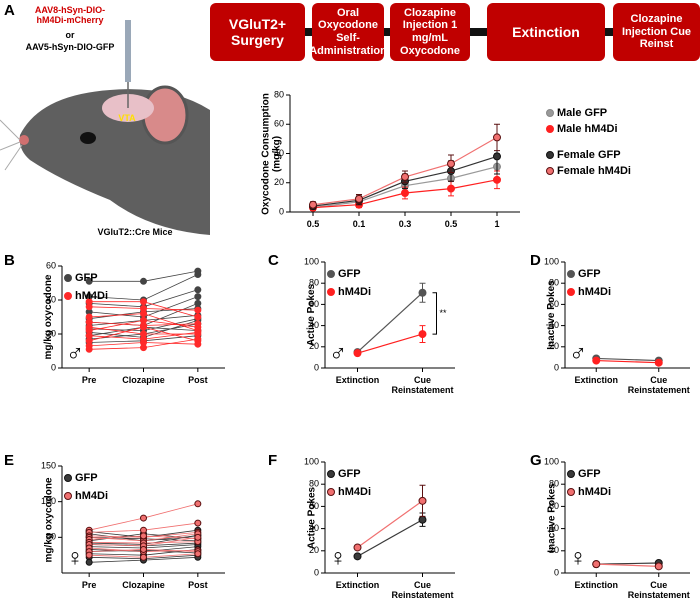 The height and width of the screenshot is (614, 700). I want to click on virus-label: AAV8-hSyn-DIO-hM4Di-mCherry, so click(70, 15).